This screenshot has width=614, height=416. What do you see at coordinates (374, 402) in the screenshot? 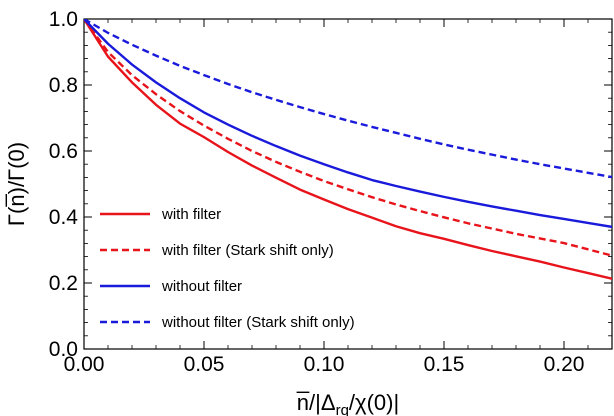
I see `x-axis-label-part: /χ(0)|` at bounding box center [374, 402].